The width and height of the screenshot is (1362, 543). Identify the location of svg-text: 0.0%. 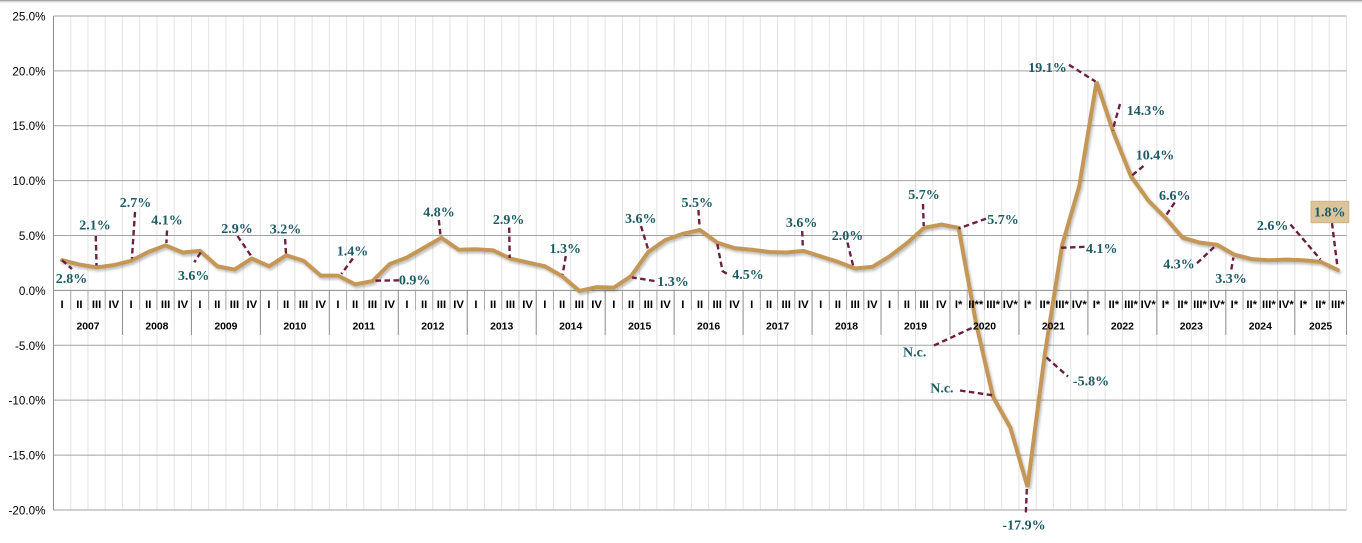
(32, 291).